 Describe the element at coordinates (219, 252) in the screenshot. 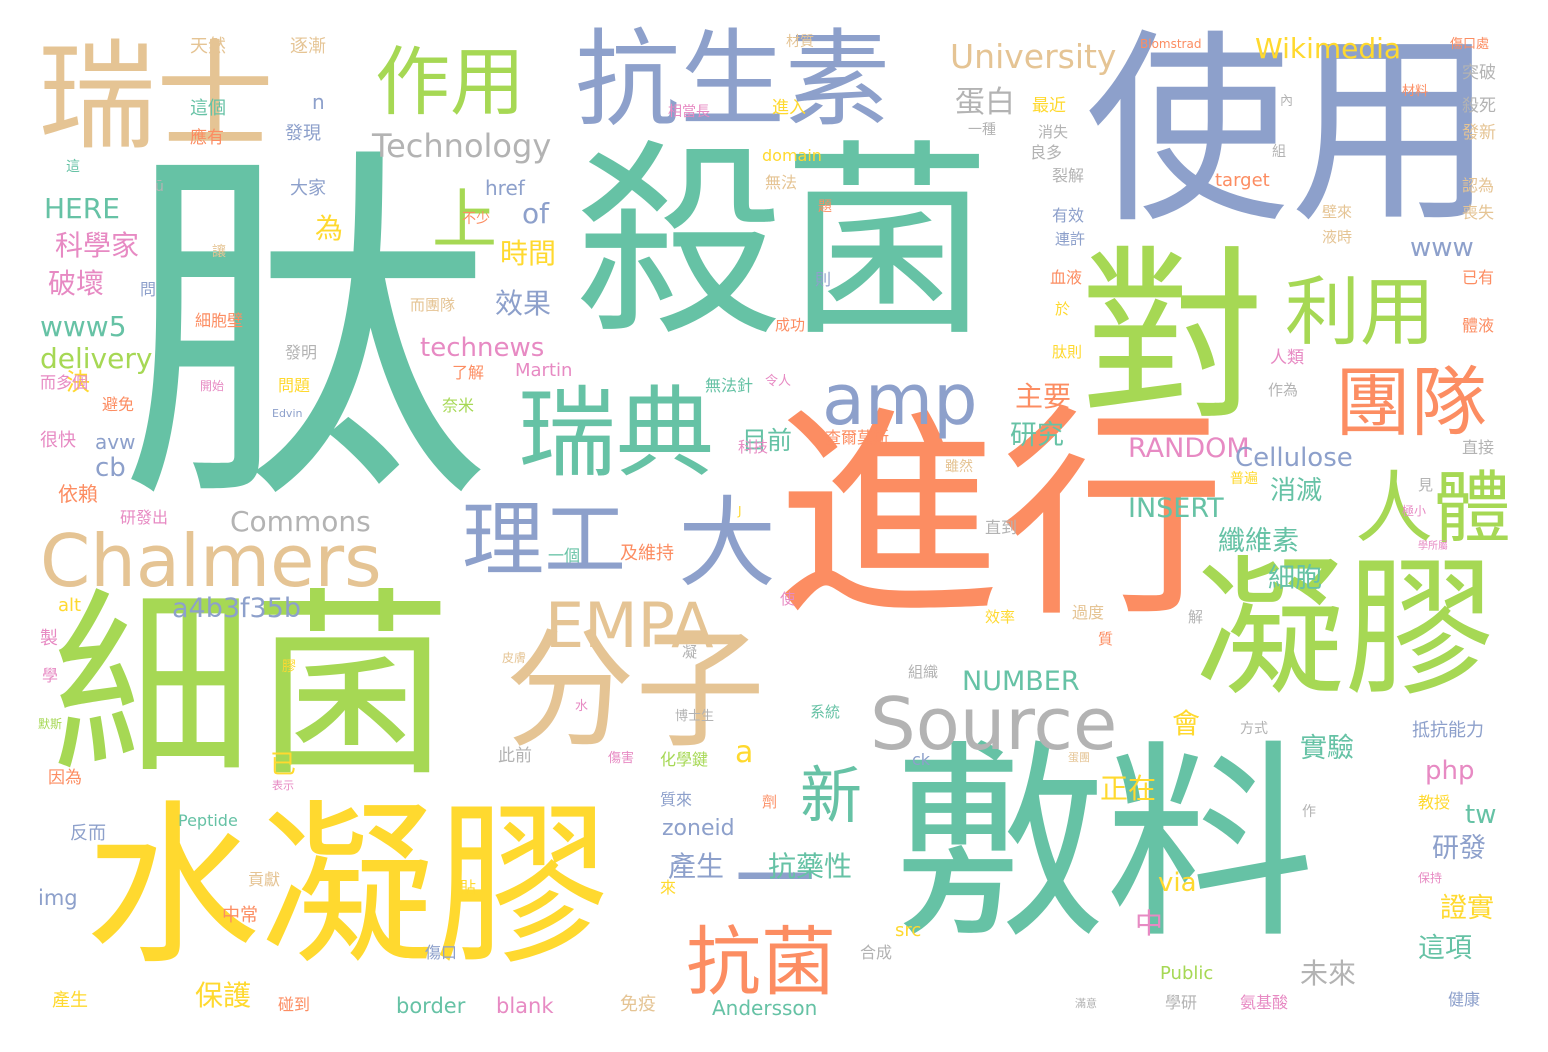

I see `word: 讓` at that location.